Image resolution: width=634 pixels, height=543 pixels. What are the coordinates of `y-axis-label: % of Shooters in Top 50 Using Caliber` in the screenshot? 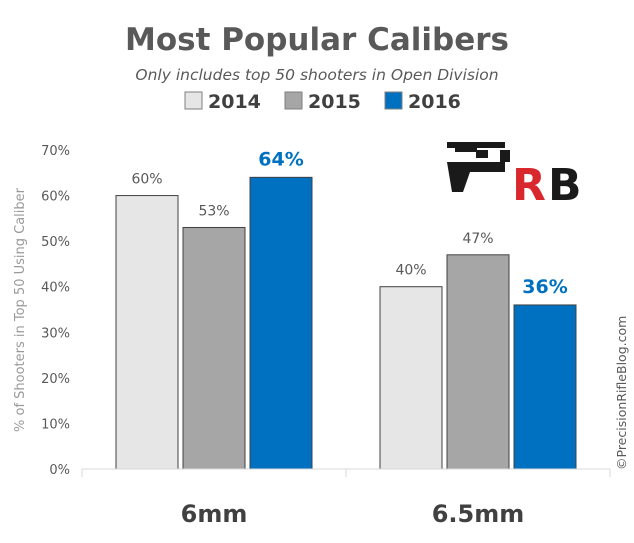 It's located at (20, 309).